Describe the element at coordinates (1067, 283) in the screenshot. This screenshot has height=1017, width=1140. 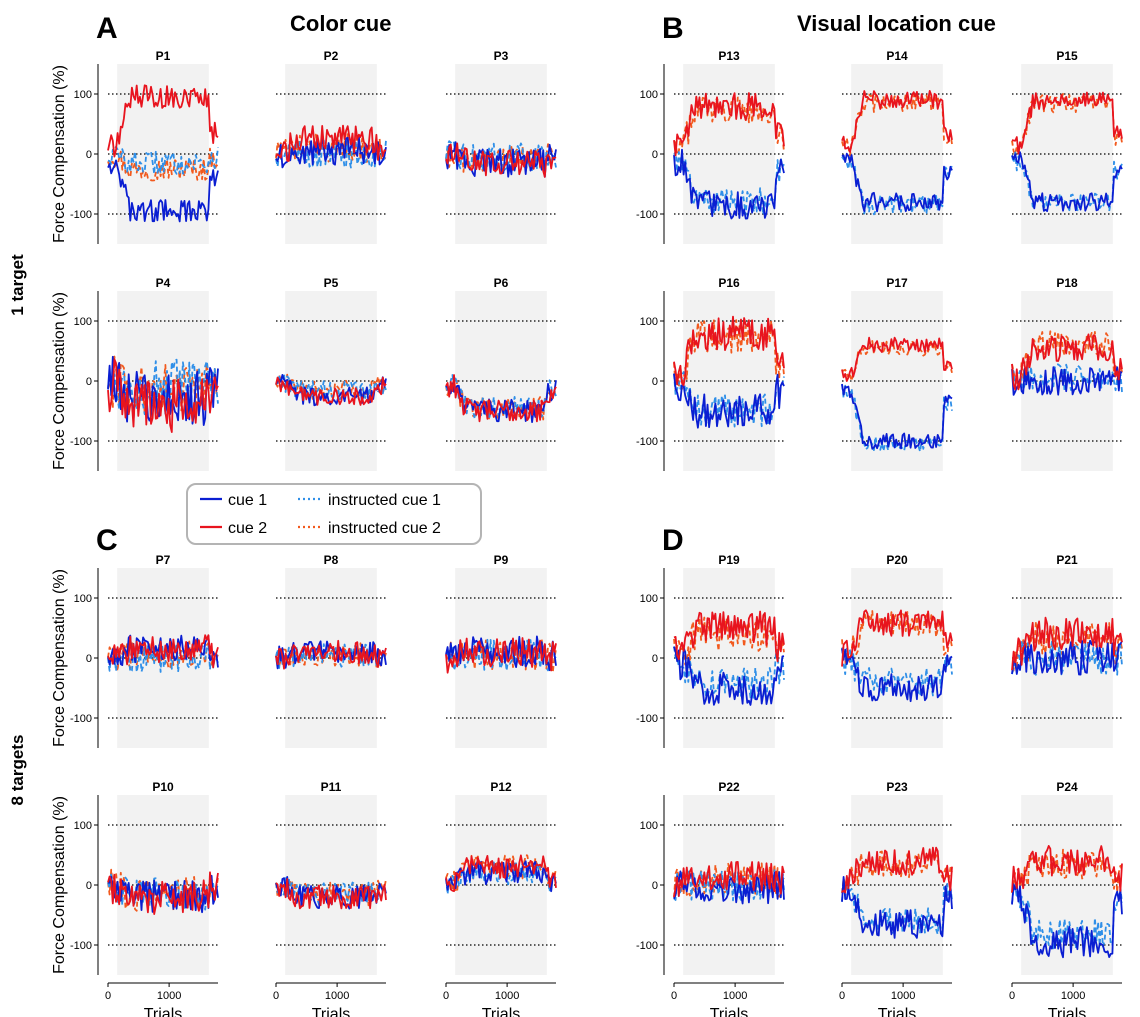
I see `subplot-title: P18` at that location.